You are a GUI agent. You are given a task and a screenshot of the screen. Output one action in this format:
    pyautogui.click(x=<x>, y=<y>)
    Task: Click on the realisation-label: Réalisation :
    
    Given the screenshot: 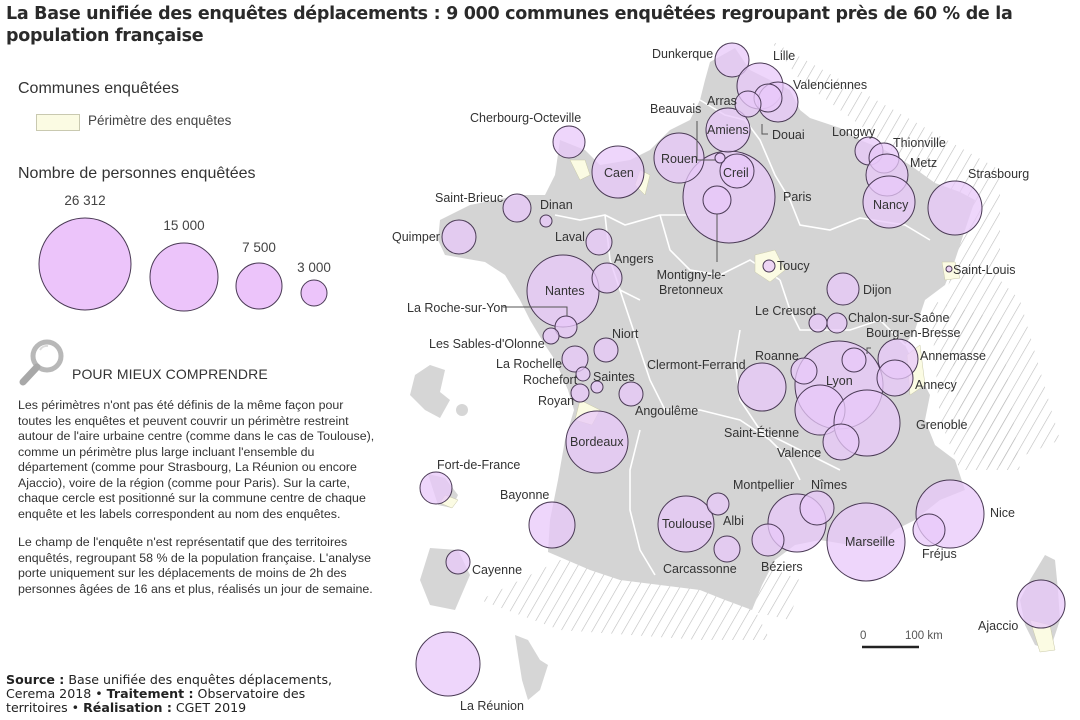 What is the action you would take?
    pyautogui.click(x=127, y=707)
    